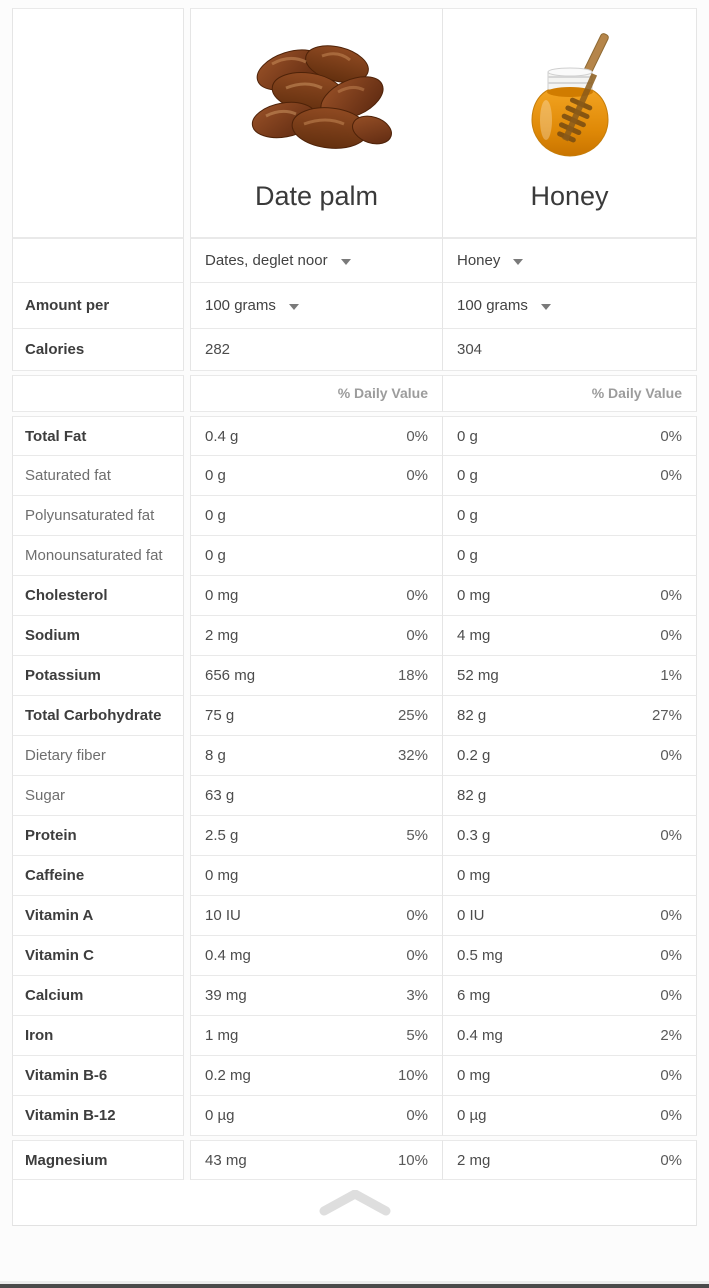 This screenshot has width=709, height=1288. Describe the element at coordinates (316, 996) in the screenshot. I see `nutrient-cell-date-palm: 39 mg 3%` at that location.